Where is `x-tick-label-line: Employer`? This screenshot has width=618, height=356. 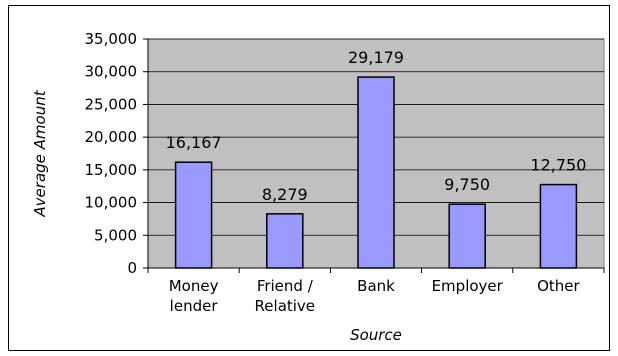 x-tick-label-line: Employer is located at coordinates (468, 286).